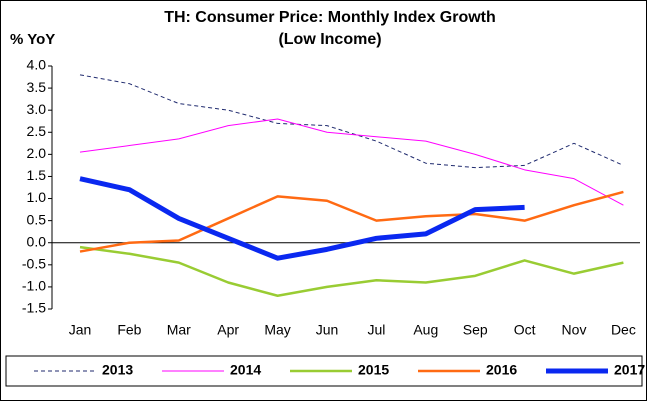 This screenshot has height=401, width=647. I want to click on y-tick-label: 2.0, so click(37, 153).